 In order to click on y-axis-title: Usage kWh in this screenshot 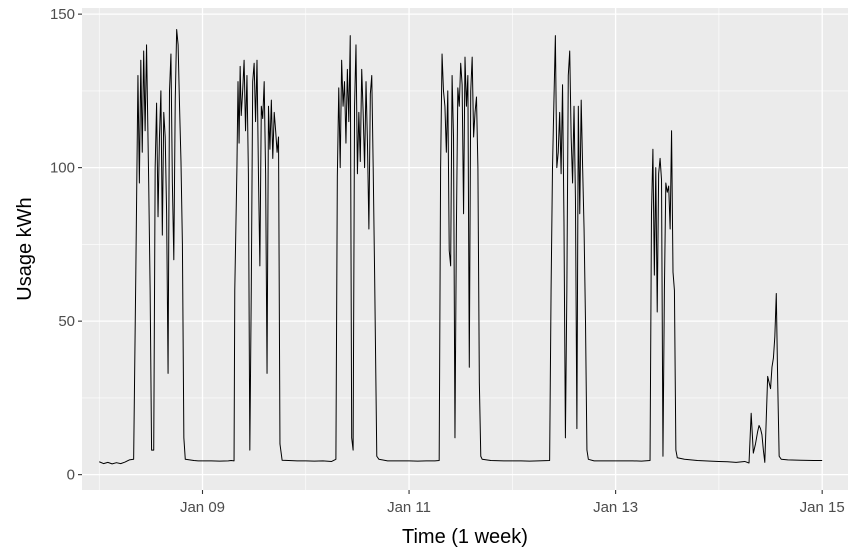, I will do `click(25, 248)`.